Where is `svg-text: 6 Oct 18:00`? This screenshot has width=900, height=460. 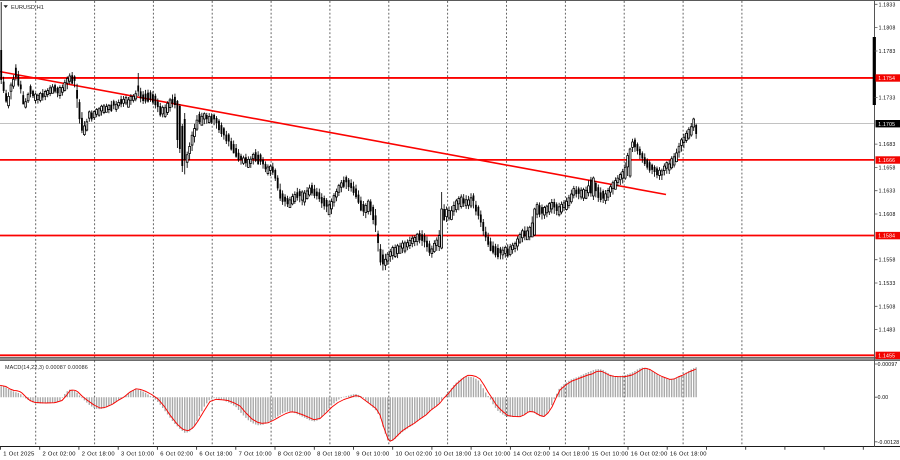 svg-text: 6 Oct 18:00 is located at coordinates (215, 454).